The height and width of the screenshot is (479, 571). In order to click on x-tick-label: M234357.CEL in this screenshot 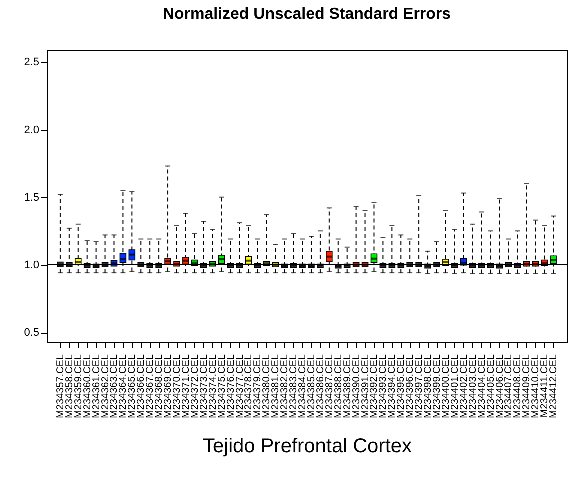, I will do `click(60, 386)`.